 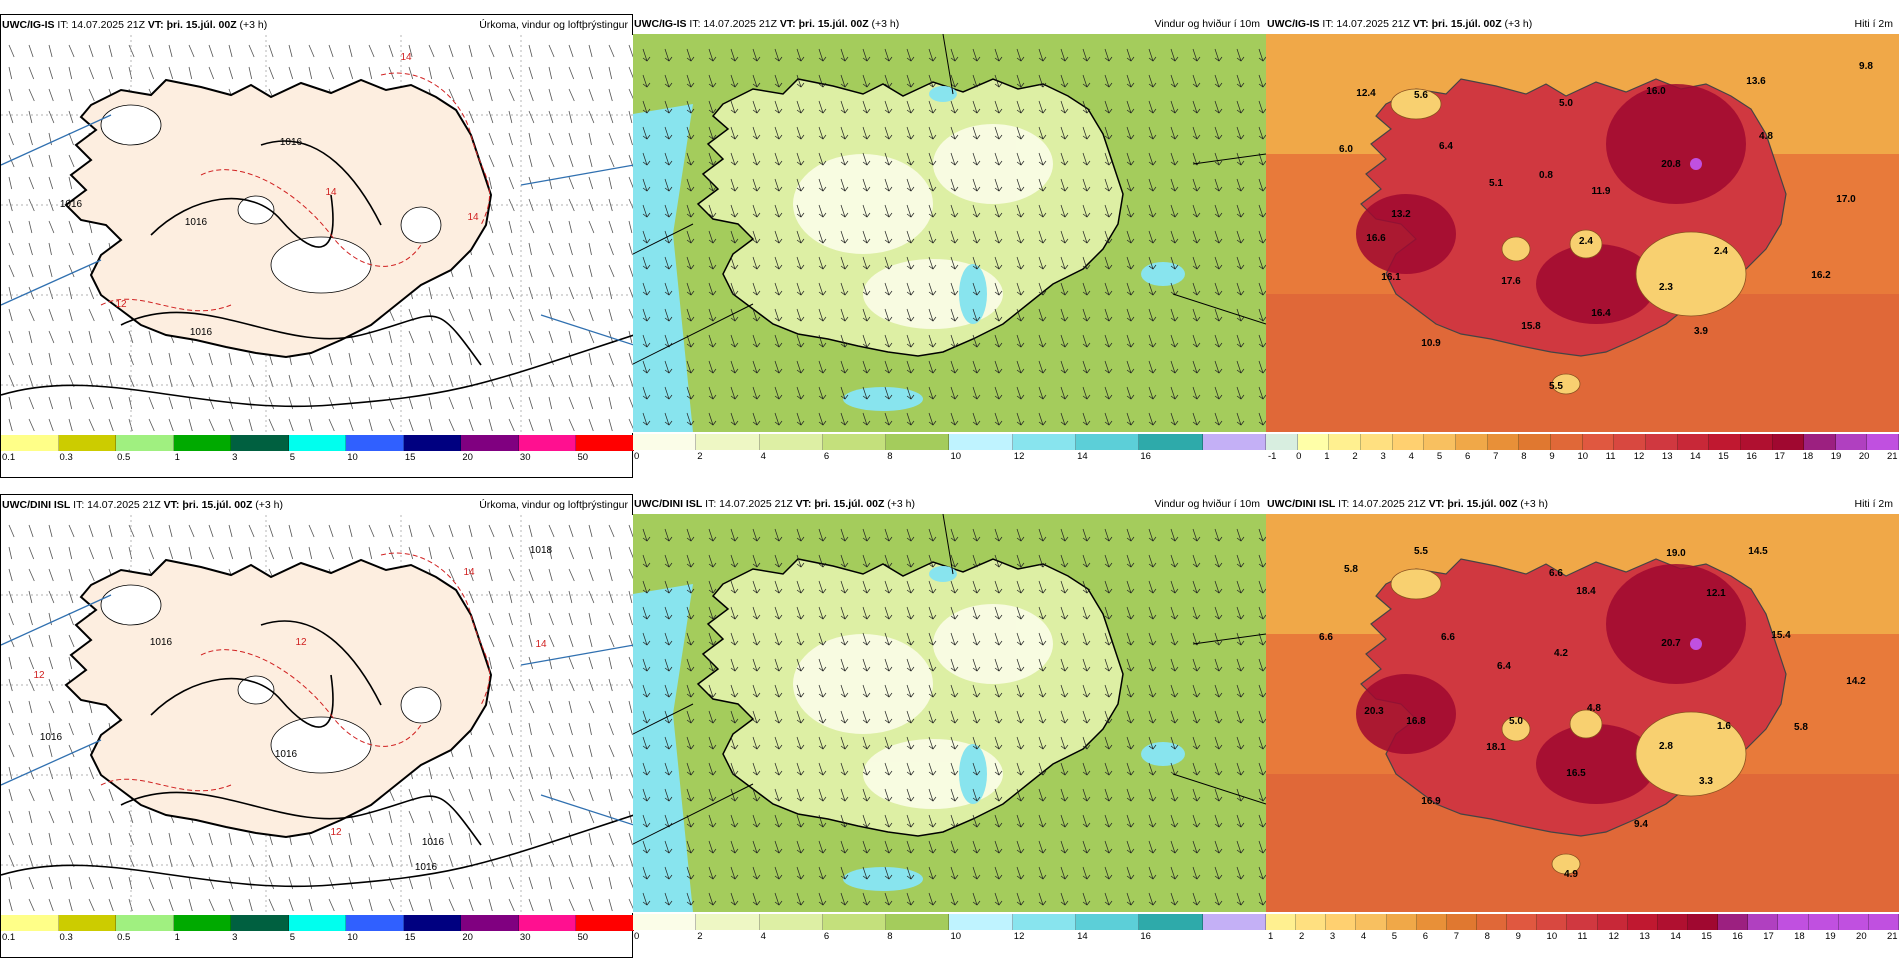 I want to click on panel-title: Úrkoma, vindur og loftþrýstingur, so click(x=553, y=25).